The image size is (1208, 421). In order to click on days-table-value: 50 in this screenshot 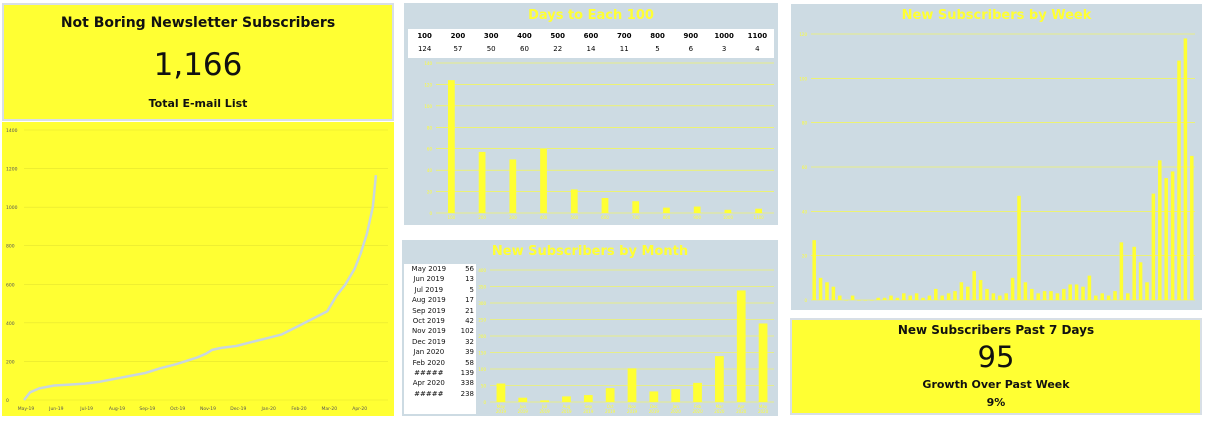, I will do `click(491, 49)`.